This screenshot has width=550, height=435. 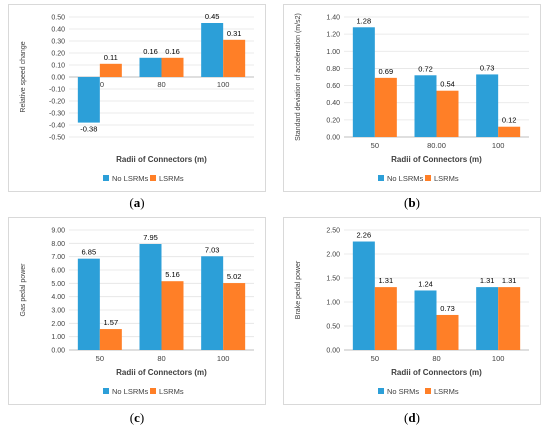 What do you see at coordinates (171, 178) in the screenshot?
I see `chart-a-legend-label-s2: LSRMs` at bounding box center [171, 178].